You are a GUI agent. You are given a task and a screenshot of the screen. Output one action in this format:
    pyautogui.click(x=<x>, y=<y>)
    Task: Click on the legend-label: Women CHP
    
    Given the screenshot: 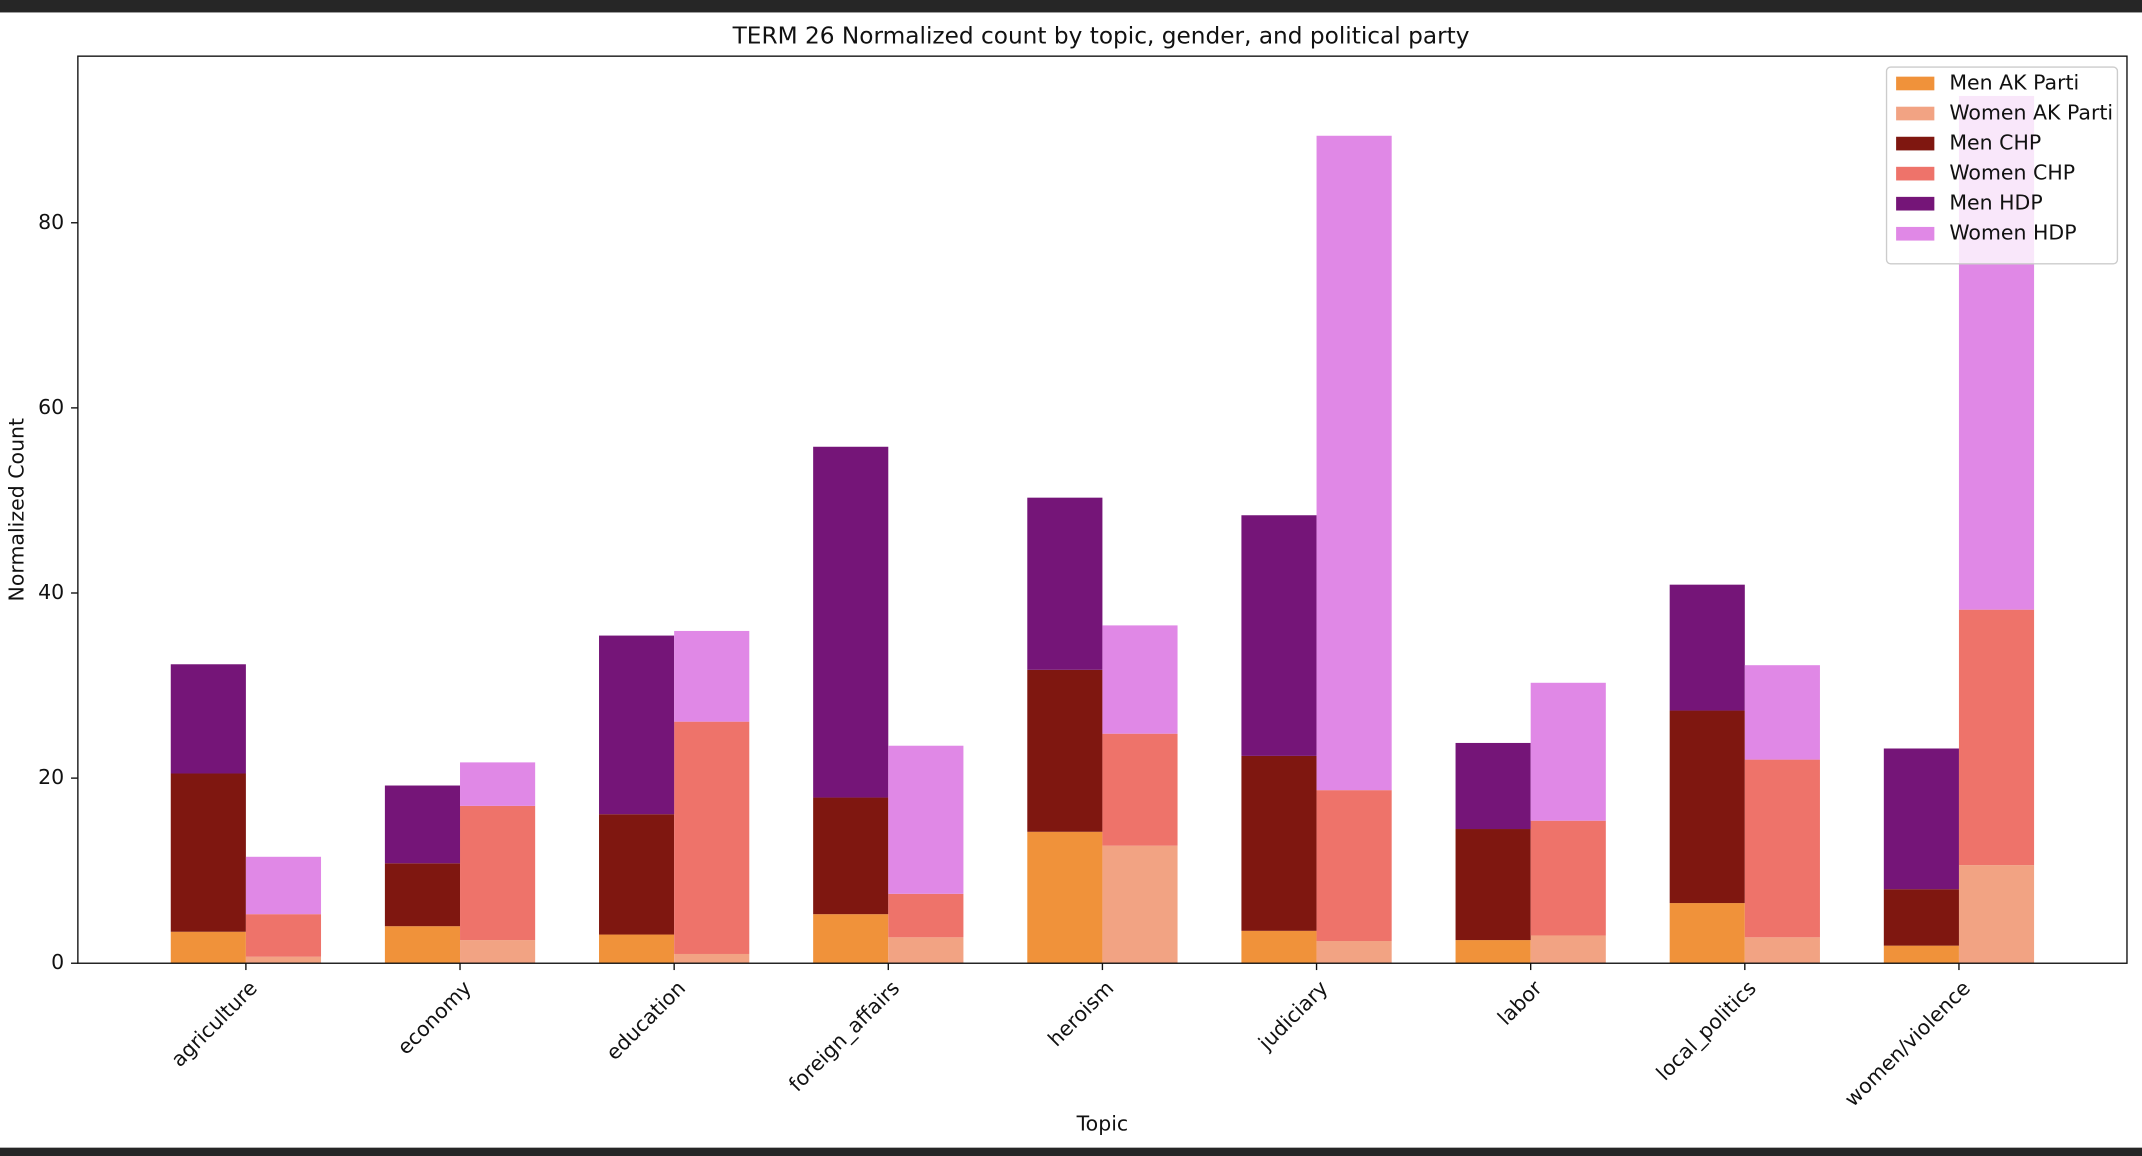 What is the action you would take?
    pyautogui.click(x=2012, y=173)
    